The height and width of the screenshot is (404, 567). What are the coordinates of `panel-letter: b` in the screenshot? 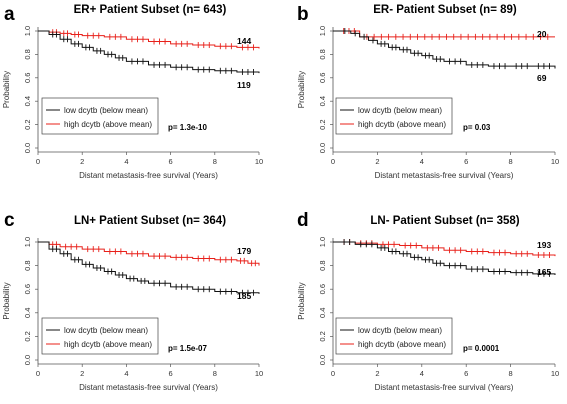 It's located at (303, 14).